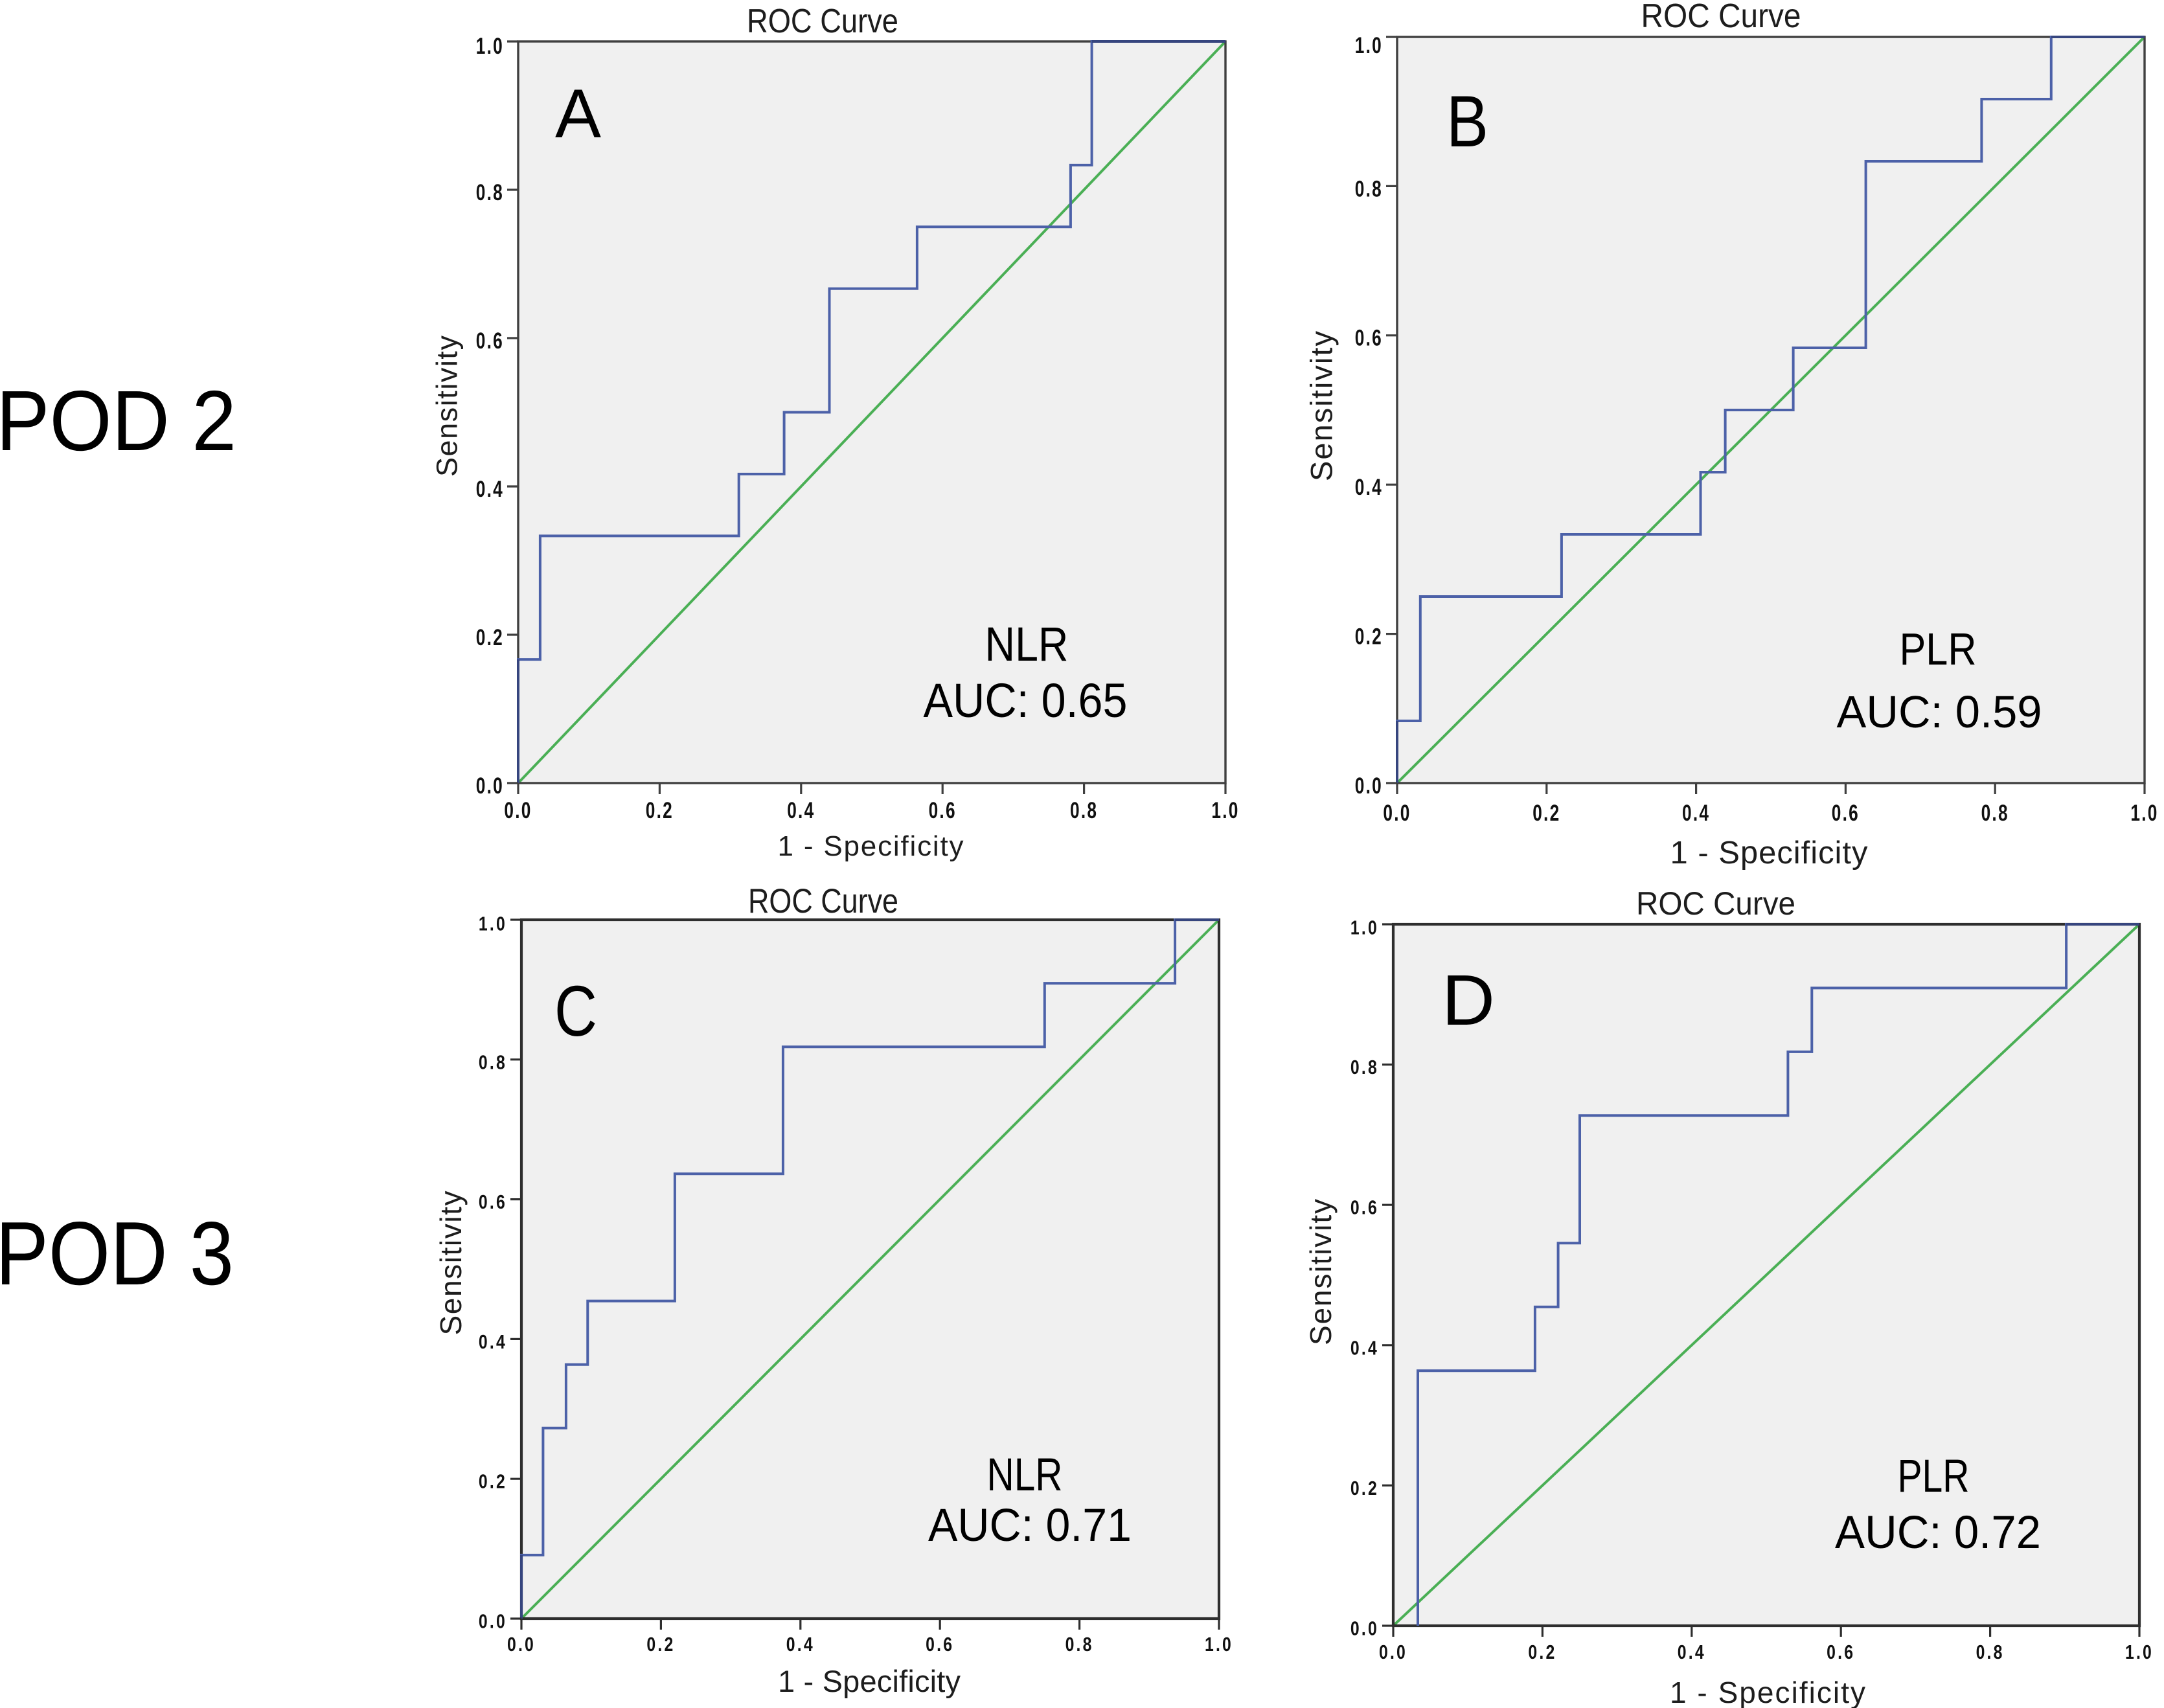 The height and width of the screenshot is (1708, 2164). Describe the element at coordinates (1938, 1532) in the screenshot. I see `svg-text: AUC: 0.72` at that location.